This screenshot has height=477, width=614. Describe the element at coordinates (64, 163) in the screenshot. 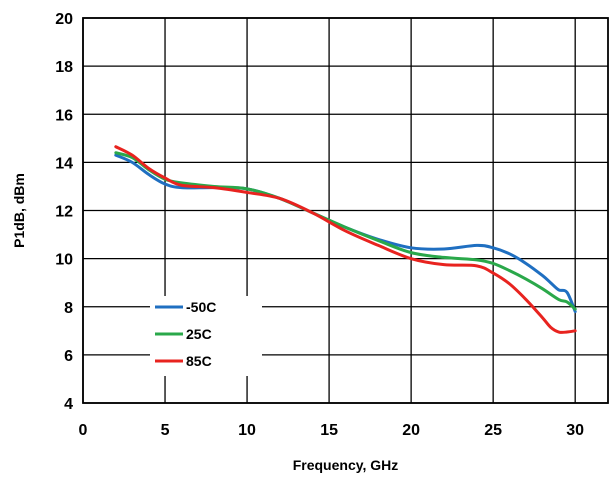

I see `y-tick-label: 14` at that location.